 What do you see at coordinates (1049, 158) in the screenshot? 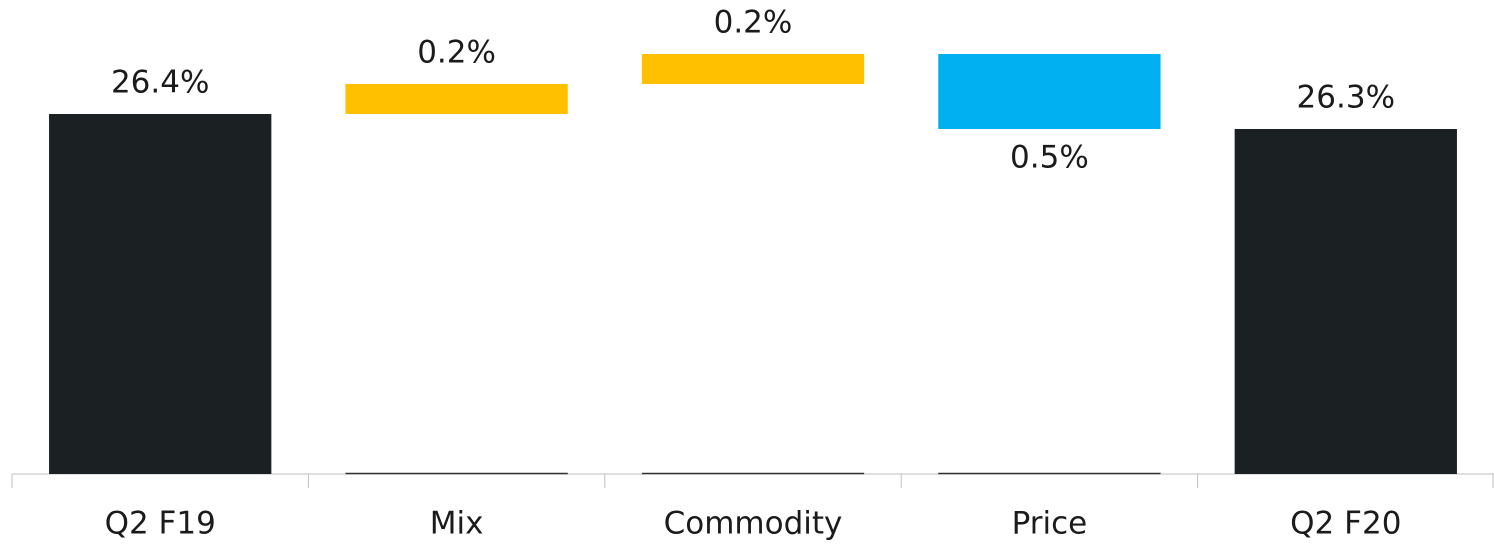
I see `data-label: 0.5%` at bounding box center [1049, 158].